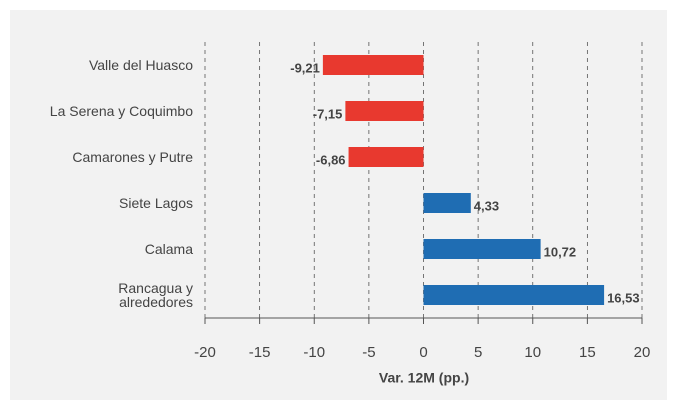 This screenshot has width=677, height=400. What do you see at coordinates (587, 352) in the screenshot?
I see `x-tick-label: 15` at bounding box center [587, 352].